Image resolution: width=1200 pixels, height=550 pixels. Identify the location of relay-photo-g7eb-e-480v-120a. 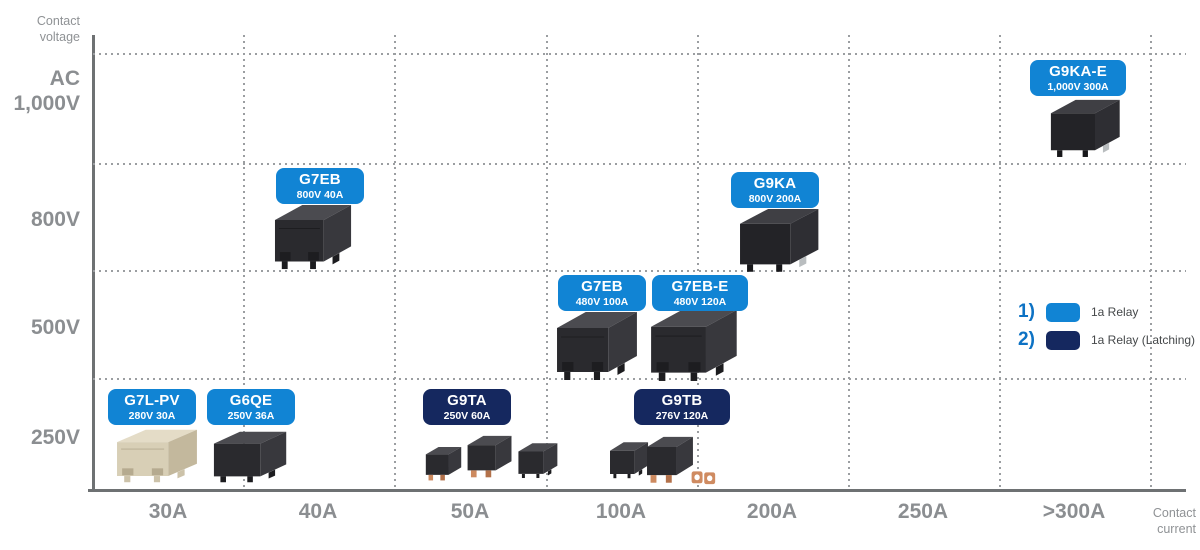
(695, 345).